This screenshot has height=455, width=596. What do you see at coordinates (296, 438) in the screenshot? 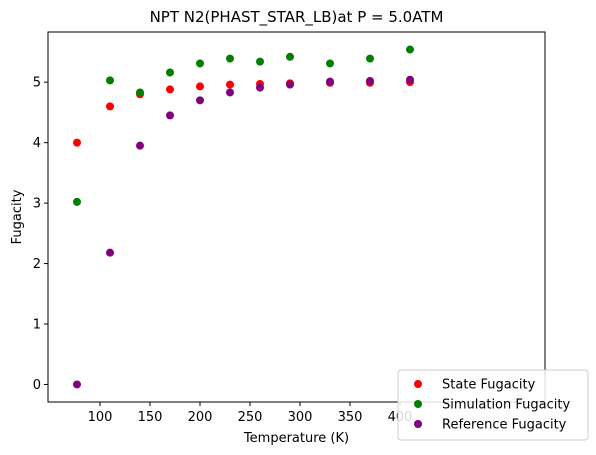
I see `x-axis-label: Temperature (K)` at bounding box center [296, 438].